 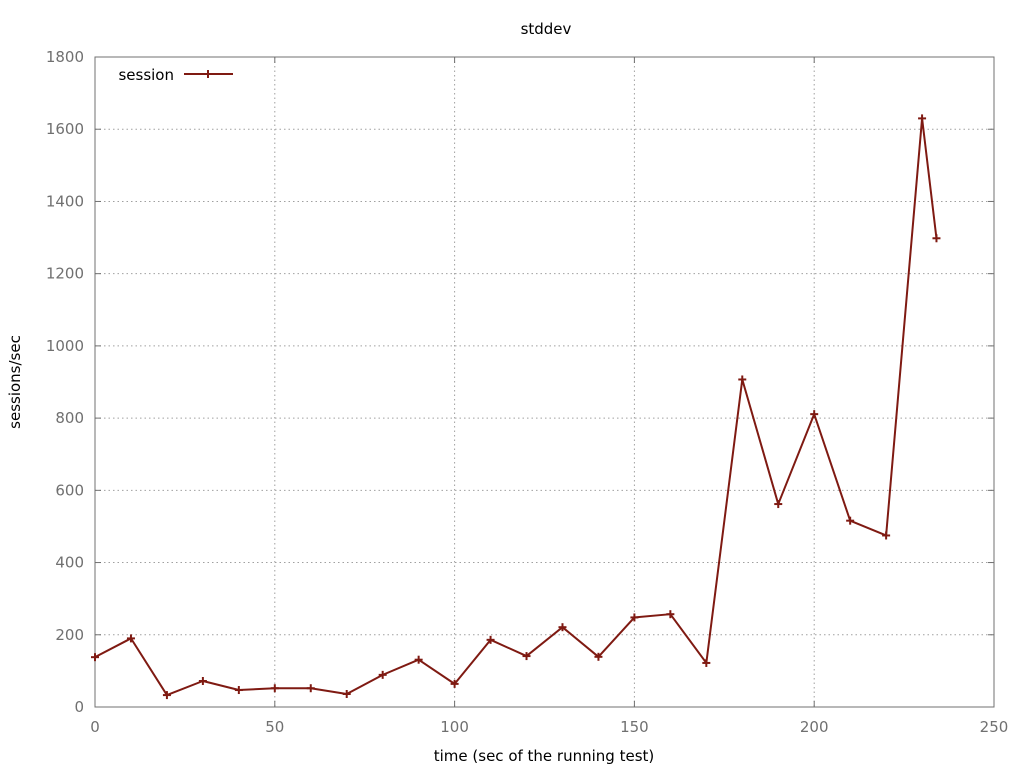 I want to click on x-tick-label: 250, so click(x=994, y=727).